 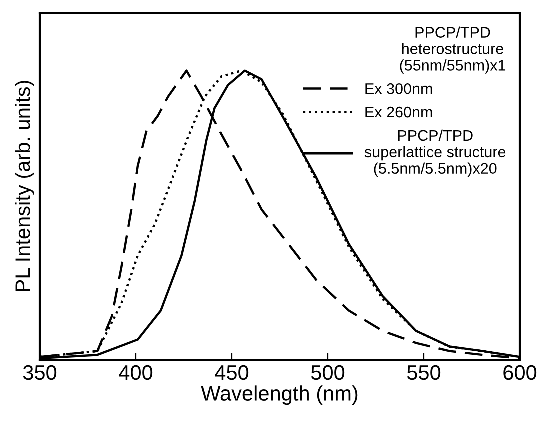 I want to click on text: PPCP/TPD superlattice structure (5.5nm/5.5nm)x20, so click(x=435, y=154).